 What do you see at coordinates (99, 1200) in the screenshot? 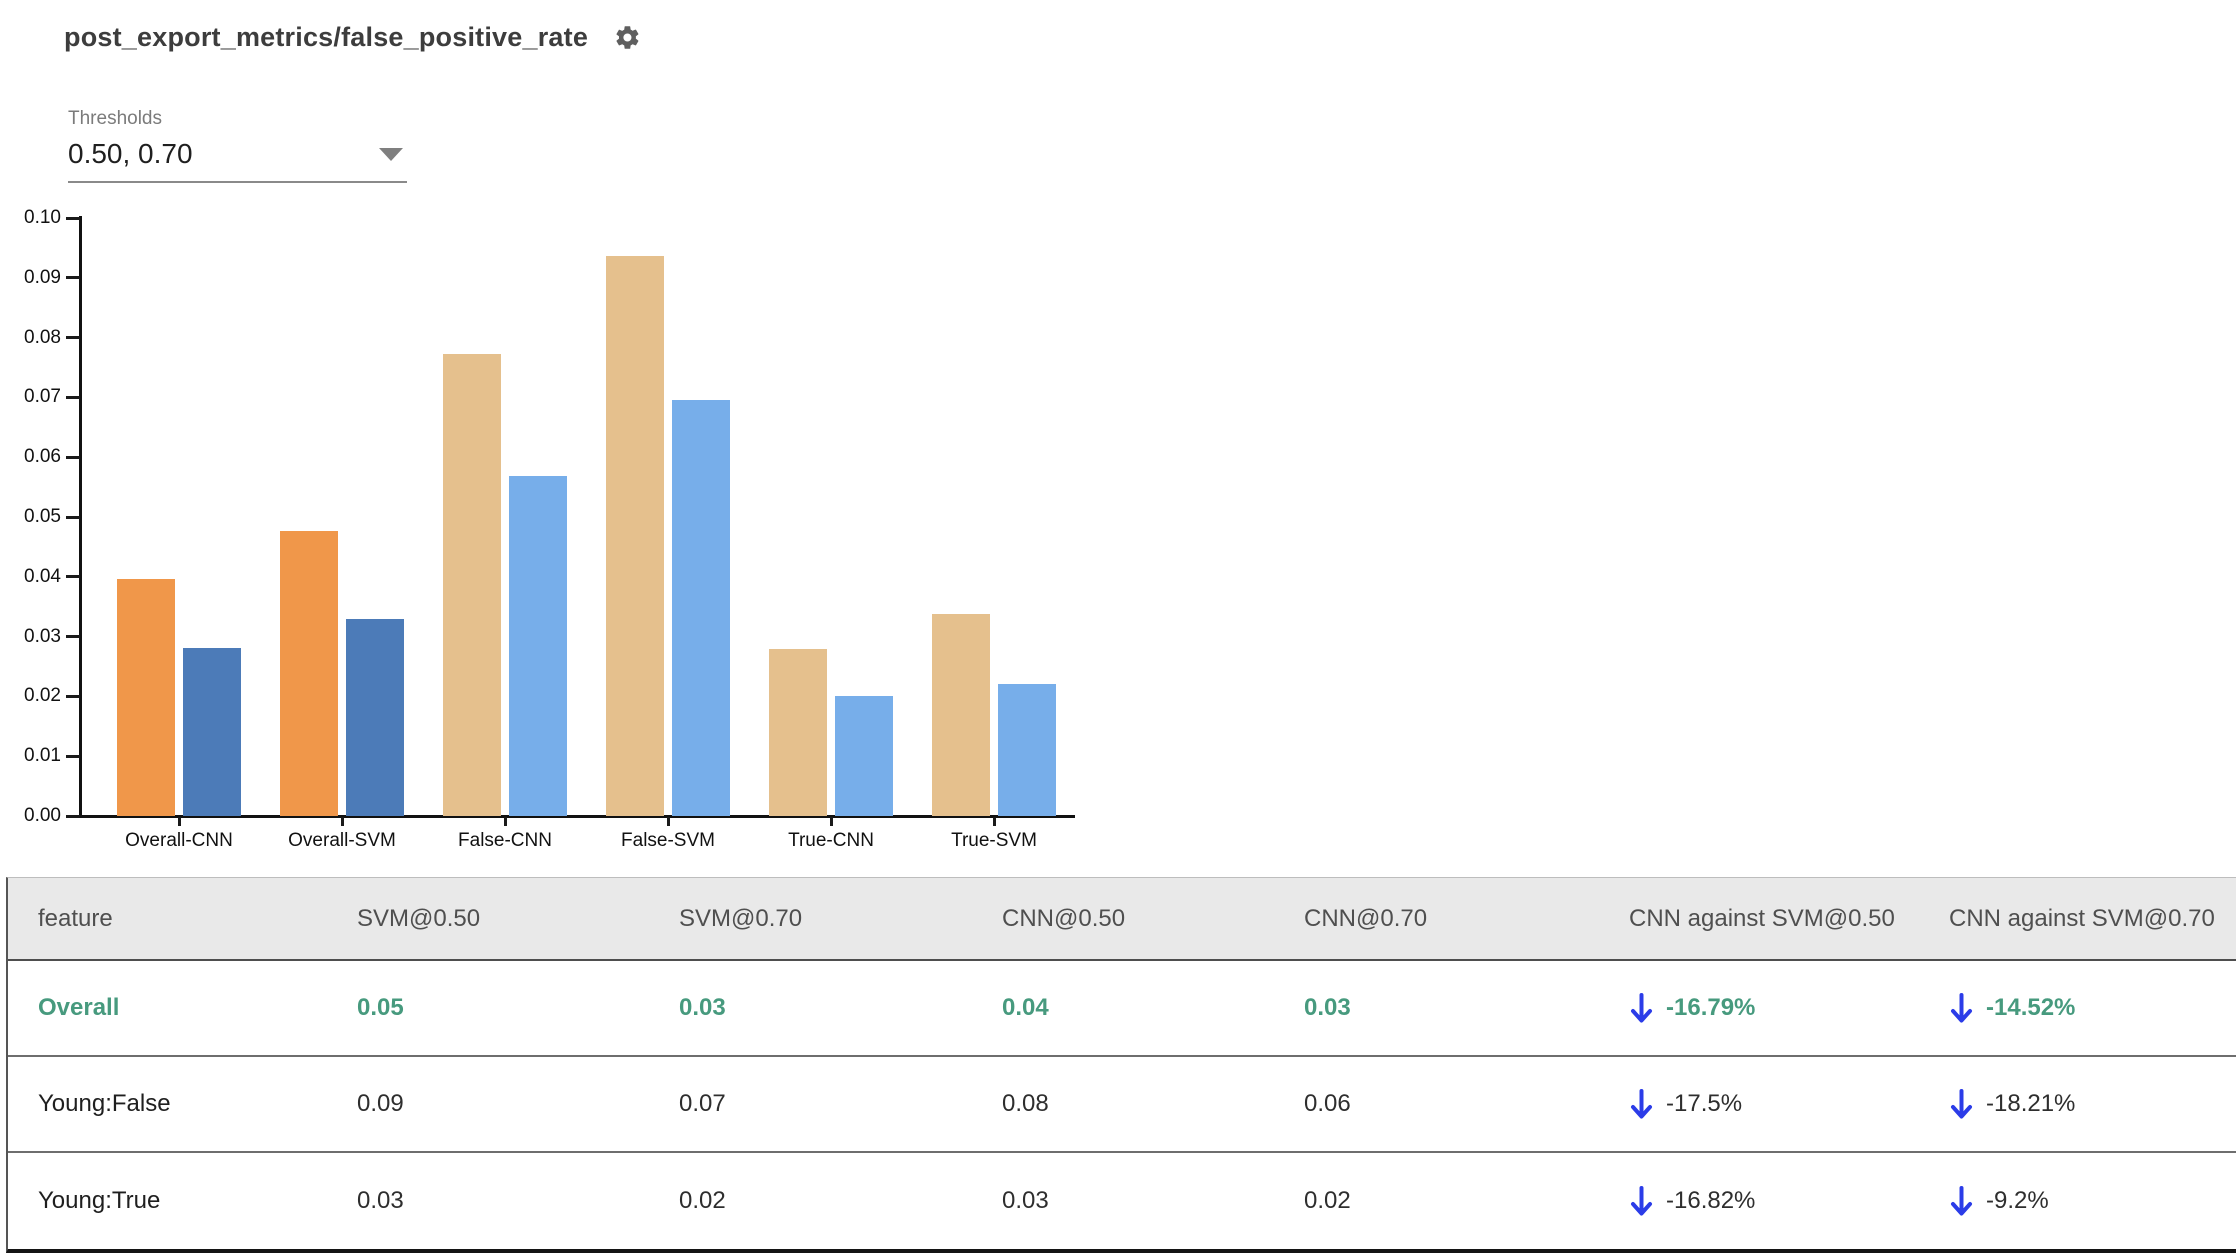
I see `feature-cell: Young:True` at bounding box center [99, 1200].